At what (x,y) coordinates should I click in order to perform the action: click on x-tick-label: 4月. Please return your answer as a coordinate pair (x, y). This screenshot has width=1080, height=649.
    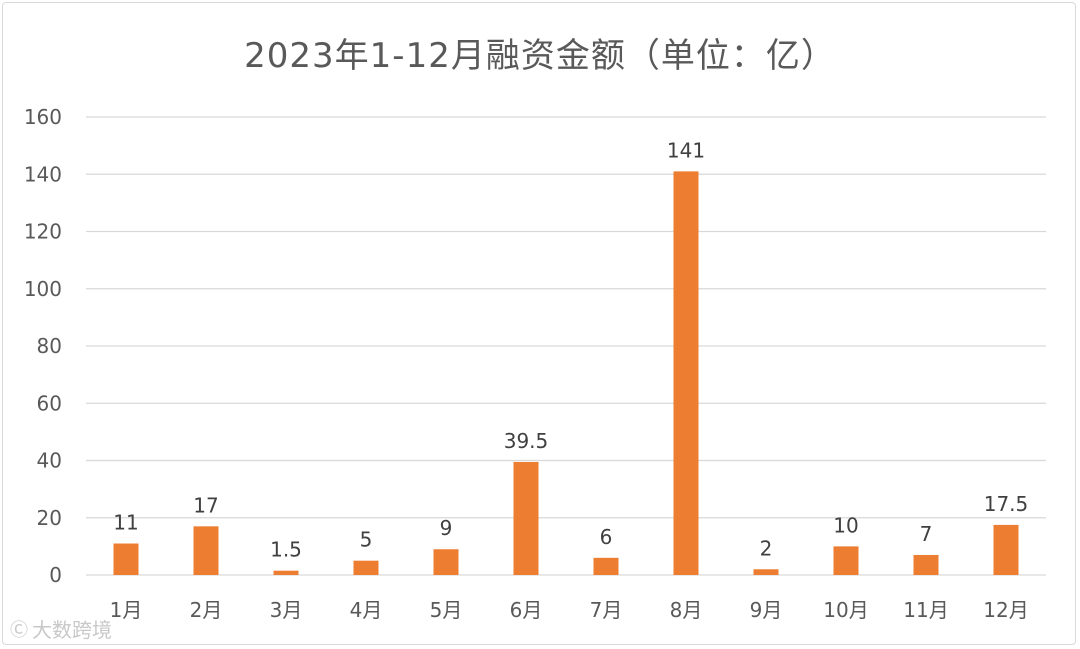
    Looking at the image, I should click on (366, 610).